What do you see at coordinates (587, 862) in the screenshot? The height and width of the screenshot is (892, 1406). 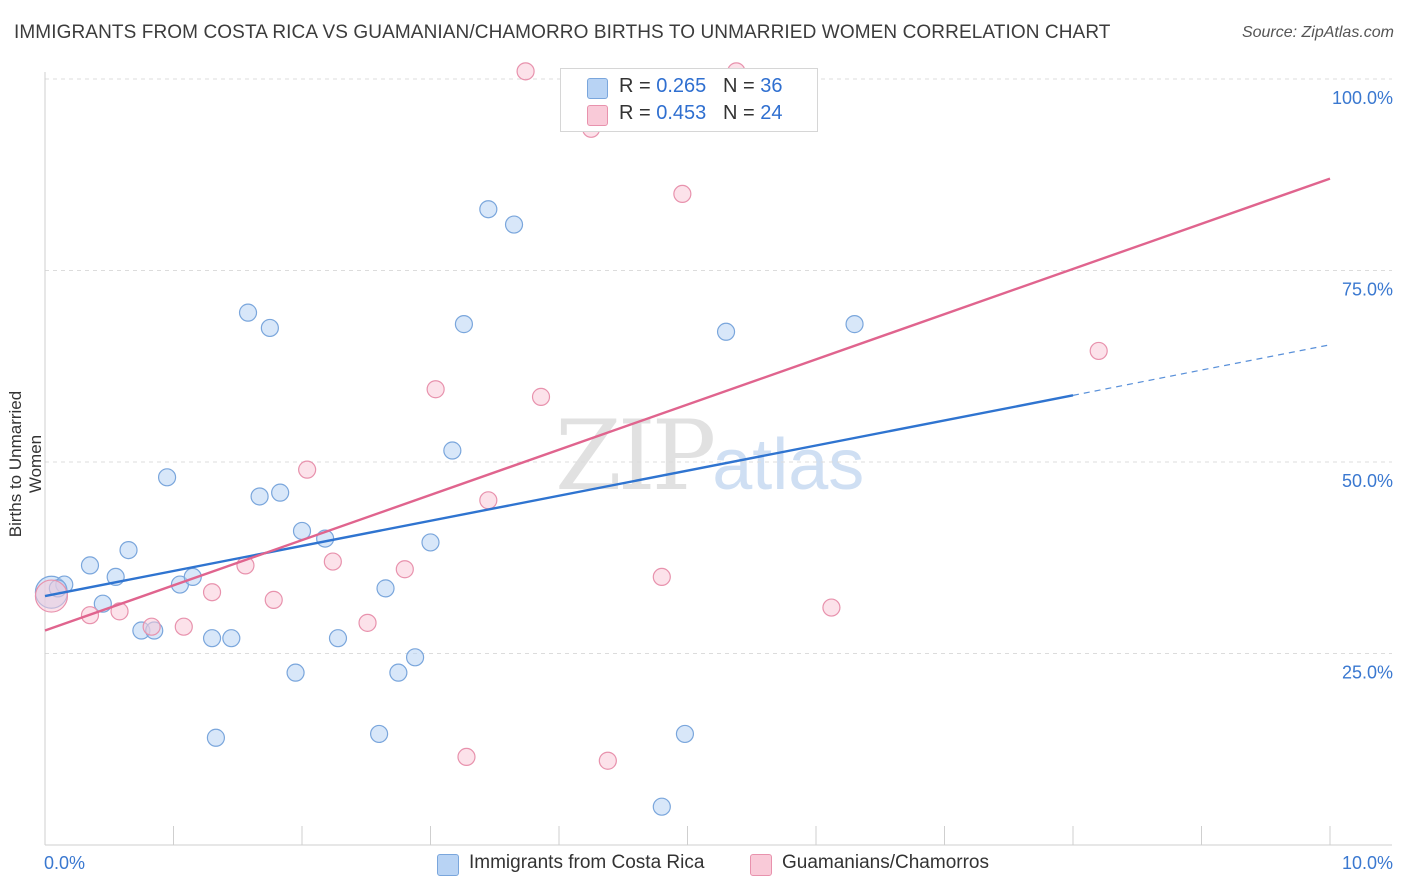 I see `bottom-legend-label: Immigrants from Costa Rica` at bounding box center [587, 862].